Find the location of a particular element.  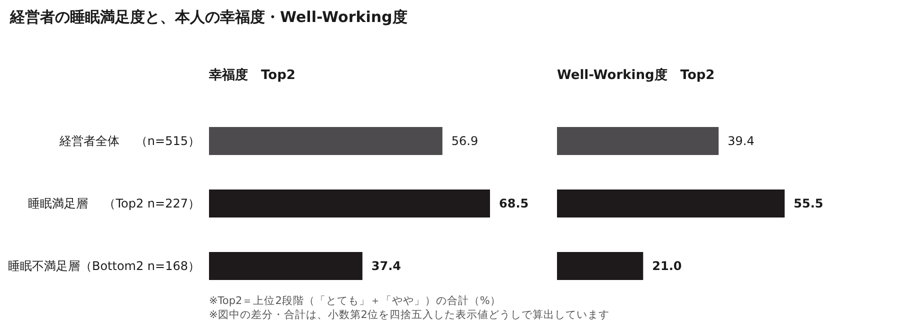

data-label: 55.5 is located at coordinates (809, 203).